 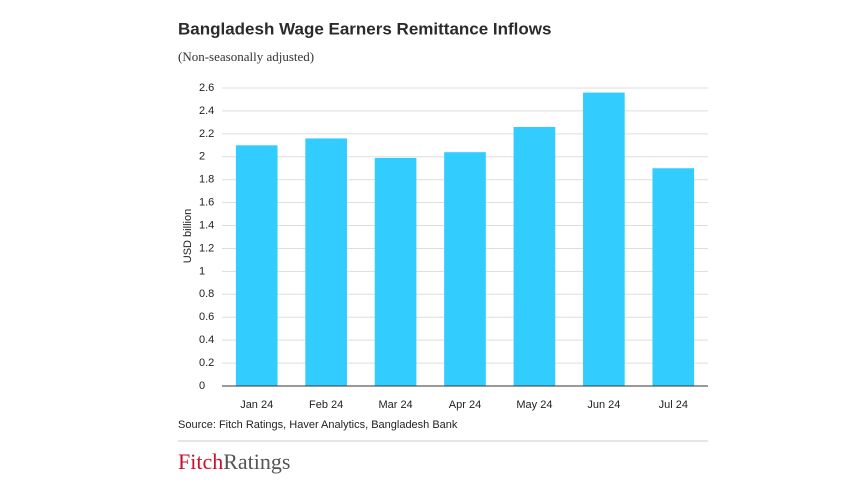 I want to click on chart-subtitle: (Non-seasonally adjusted), so click(x=246, y=56).